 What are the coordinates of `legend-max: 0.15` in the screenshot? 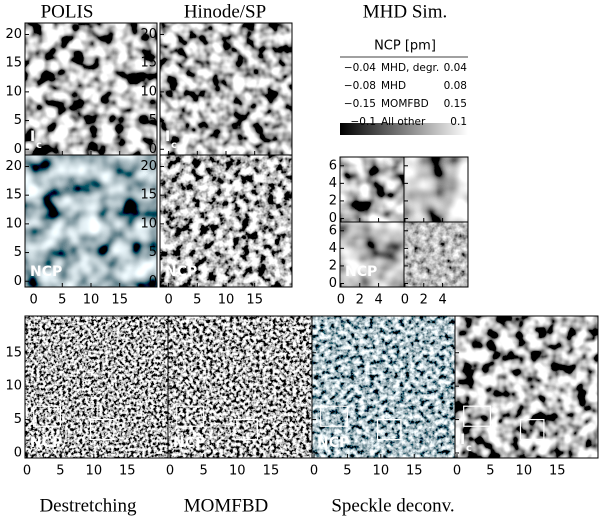 It's located at (455, 104).